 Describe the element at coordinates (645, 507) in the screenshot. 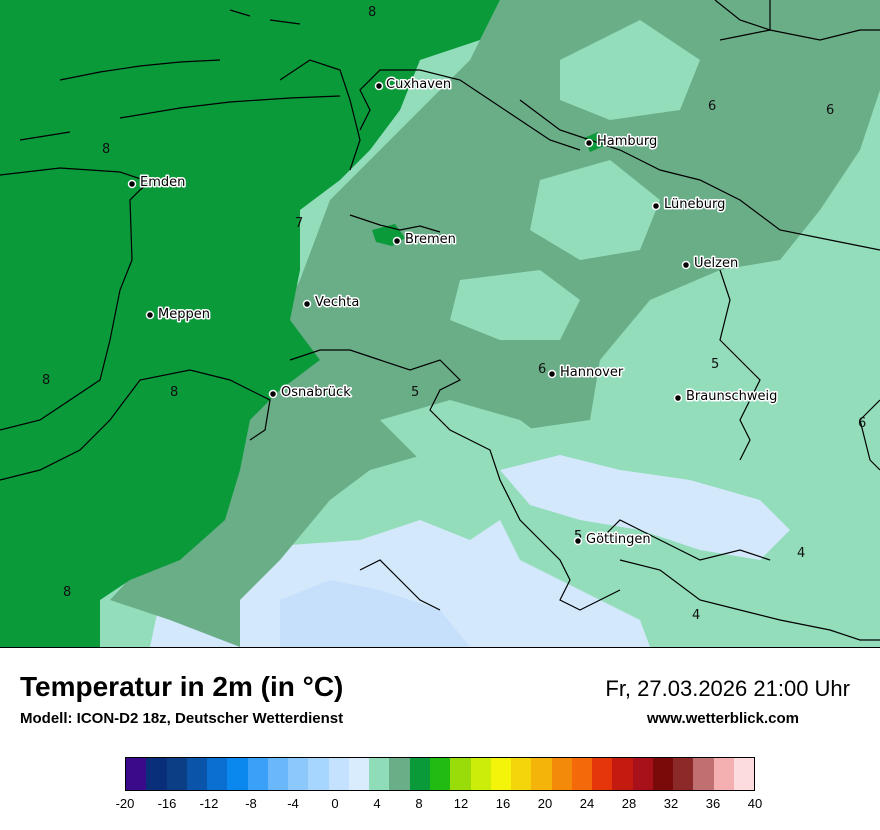

I see `temp-zone-0-4-east` at that location.